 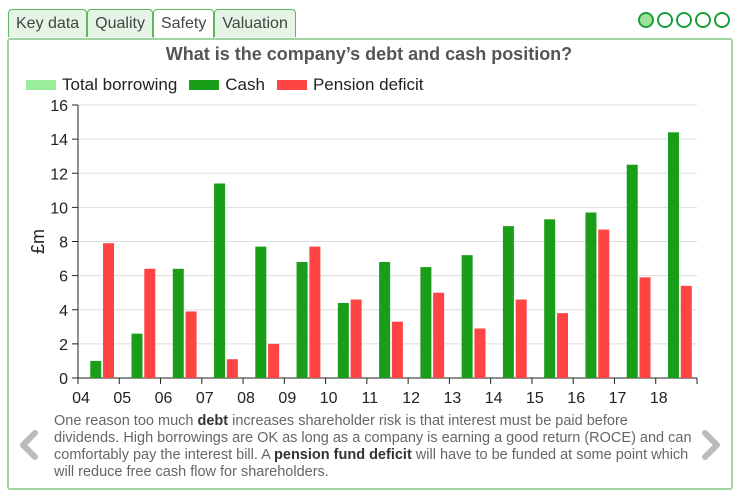 What do you see at coordinates (205, 398) in the screenshot?
I see `x-tick-label: 07` at bounding box center [205, 398].